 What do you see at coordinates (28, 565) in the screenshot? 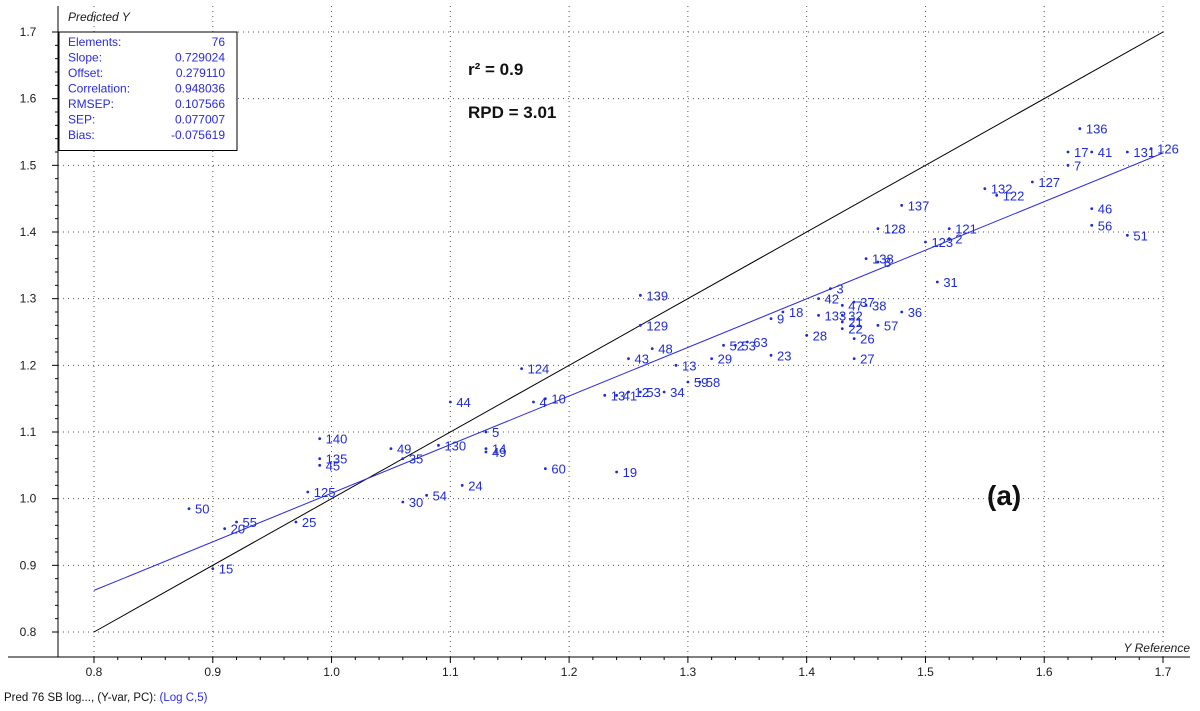
I see `y-tick-label: 0.9` at bounding box center [28, 565].